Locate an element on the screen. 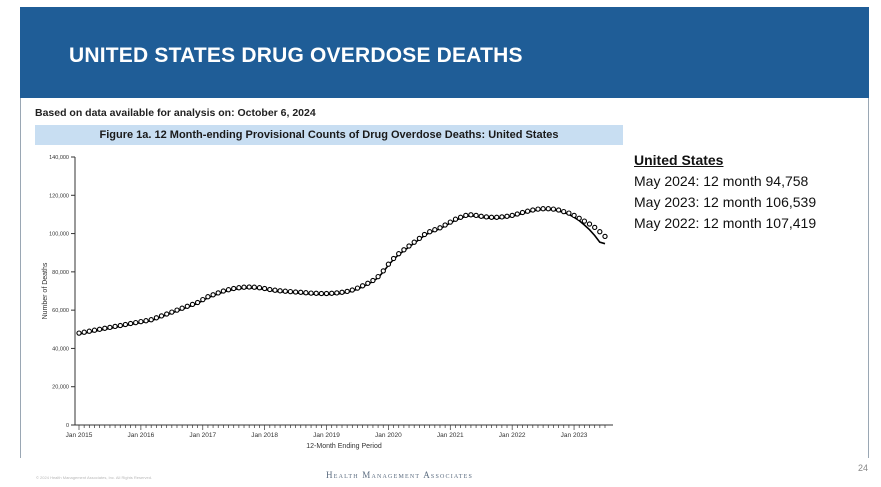  y-tick-label: 80,000 is located at coordinates (60, 273).